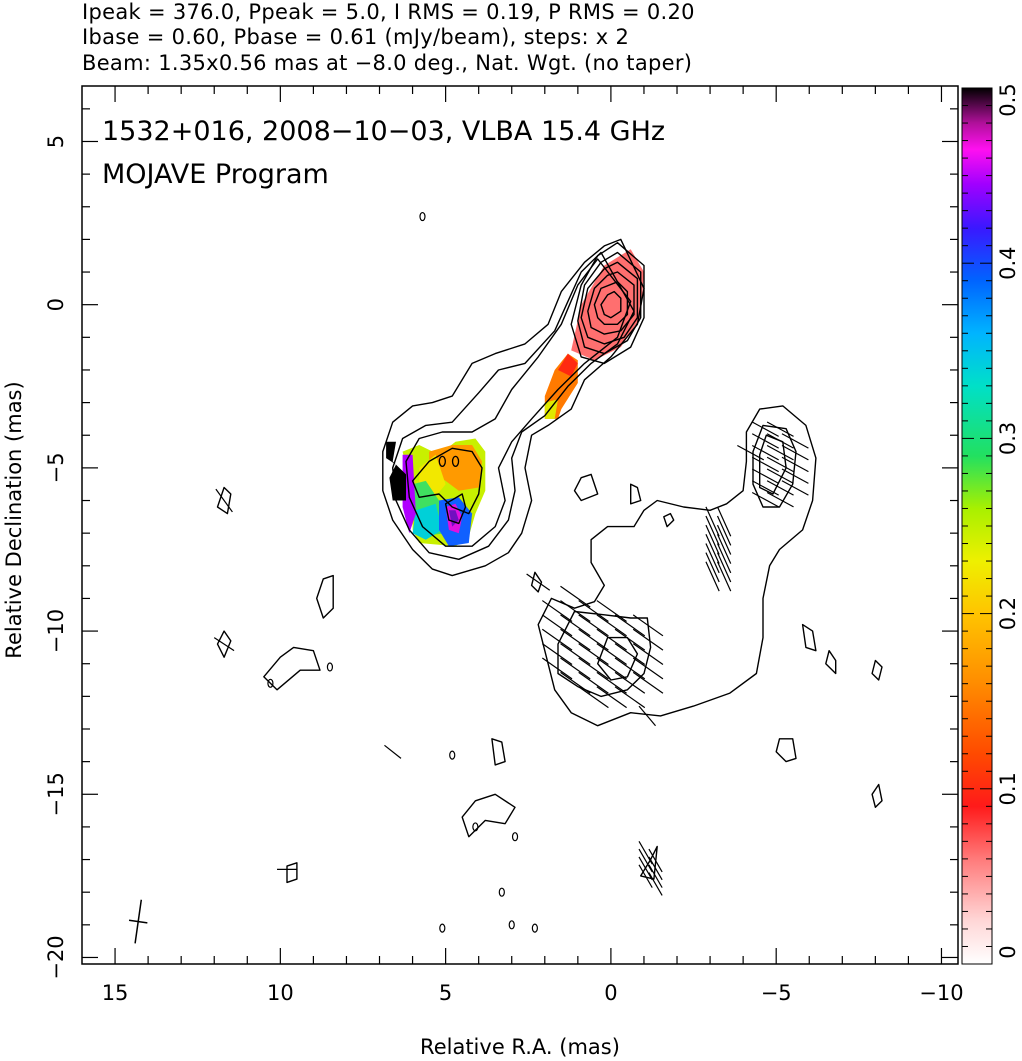 This screenshot has width=1022, height=1061. Describe the element at coordinates (280, 993) in the screenshot. I see `x-tick-label: 10` at that location.